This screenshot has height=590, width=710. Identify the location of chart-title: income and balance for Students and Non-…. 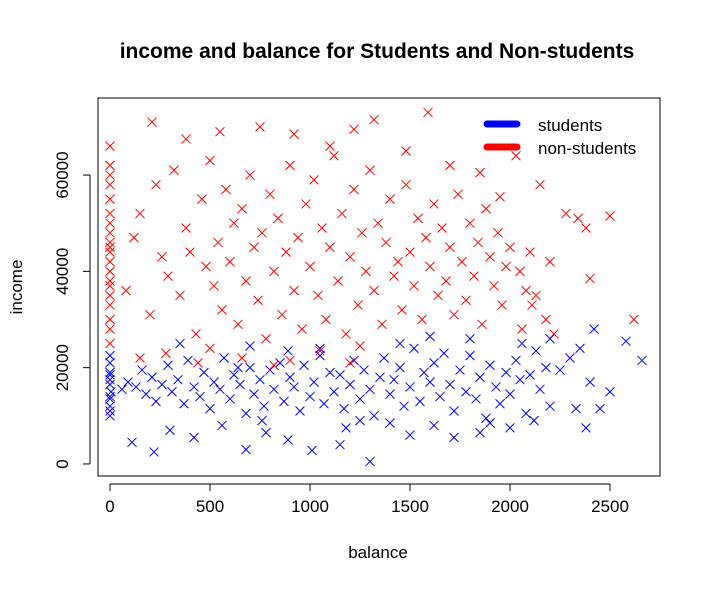
(377, 51).